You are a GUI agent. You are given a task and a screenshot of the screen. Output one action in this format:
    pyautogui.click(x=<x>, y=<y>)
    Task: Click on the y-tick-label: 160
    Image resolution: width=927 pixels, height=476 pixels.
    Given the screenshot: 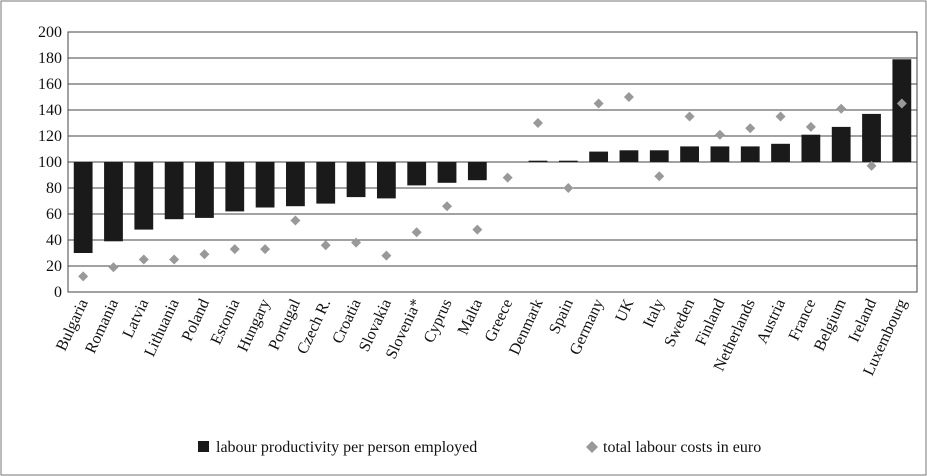 What is the action you would take?
    pyautogui.click(x=50, y=84)
    